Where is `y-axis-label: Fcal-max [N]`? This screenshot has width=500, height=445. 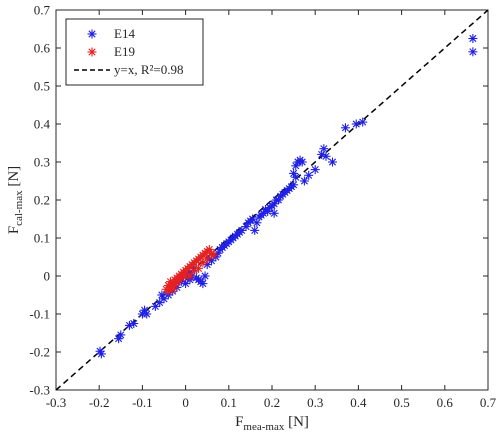
y-axis-label: Fcal-max [N] is located at coordinates (15, 200).